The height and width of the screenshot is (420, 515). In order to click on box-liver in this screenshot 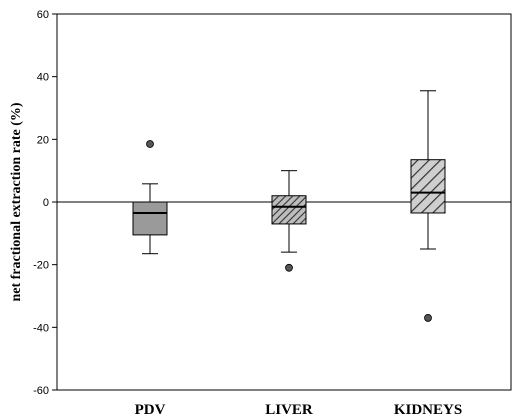, I will do `click(289, 221)`.